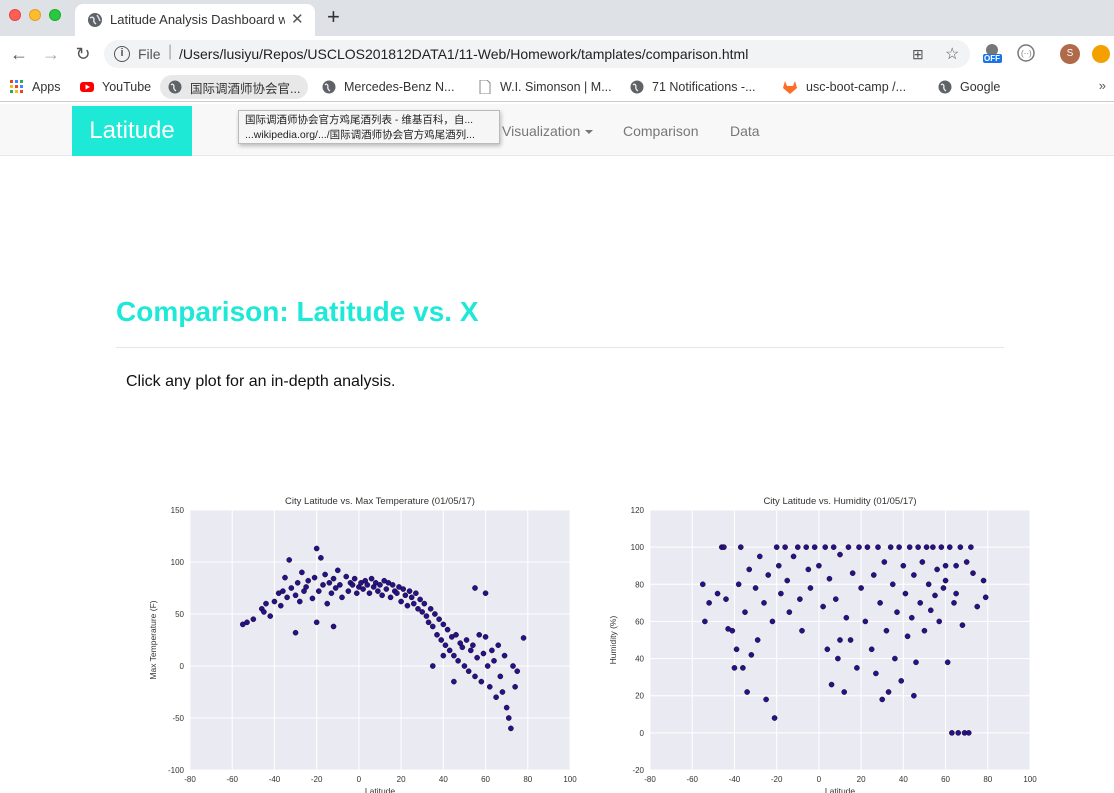 This screenshot has width=1114, height=793. I want to click on bookmark-apps: Apps, so click(35, 87).